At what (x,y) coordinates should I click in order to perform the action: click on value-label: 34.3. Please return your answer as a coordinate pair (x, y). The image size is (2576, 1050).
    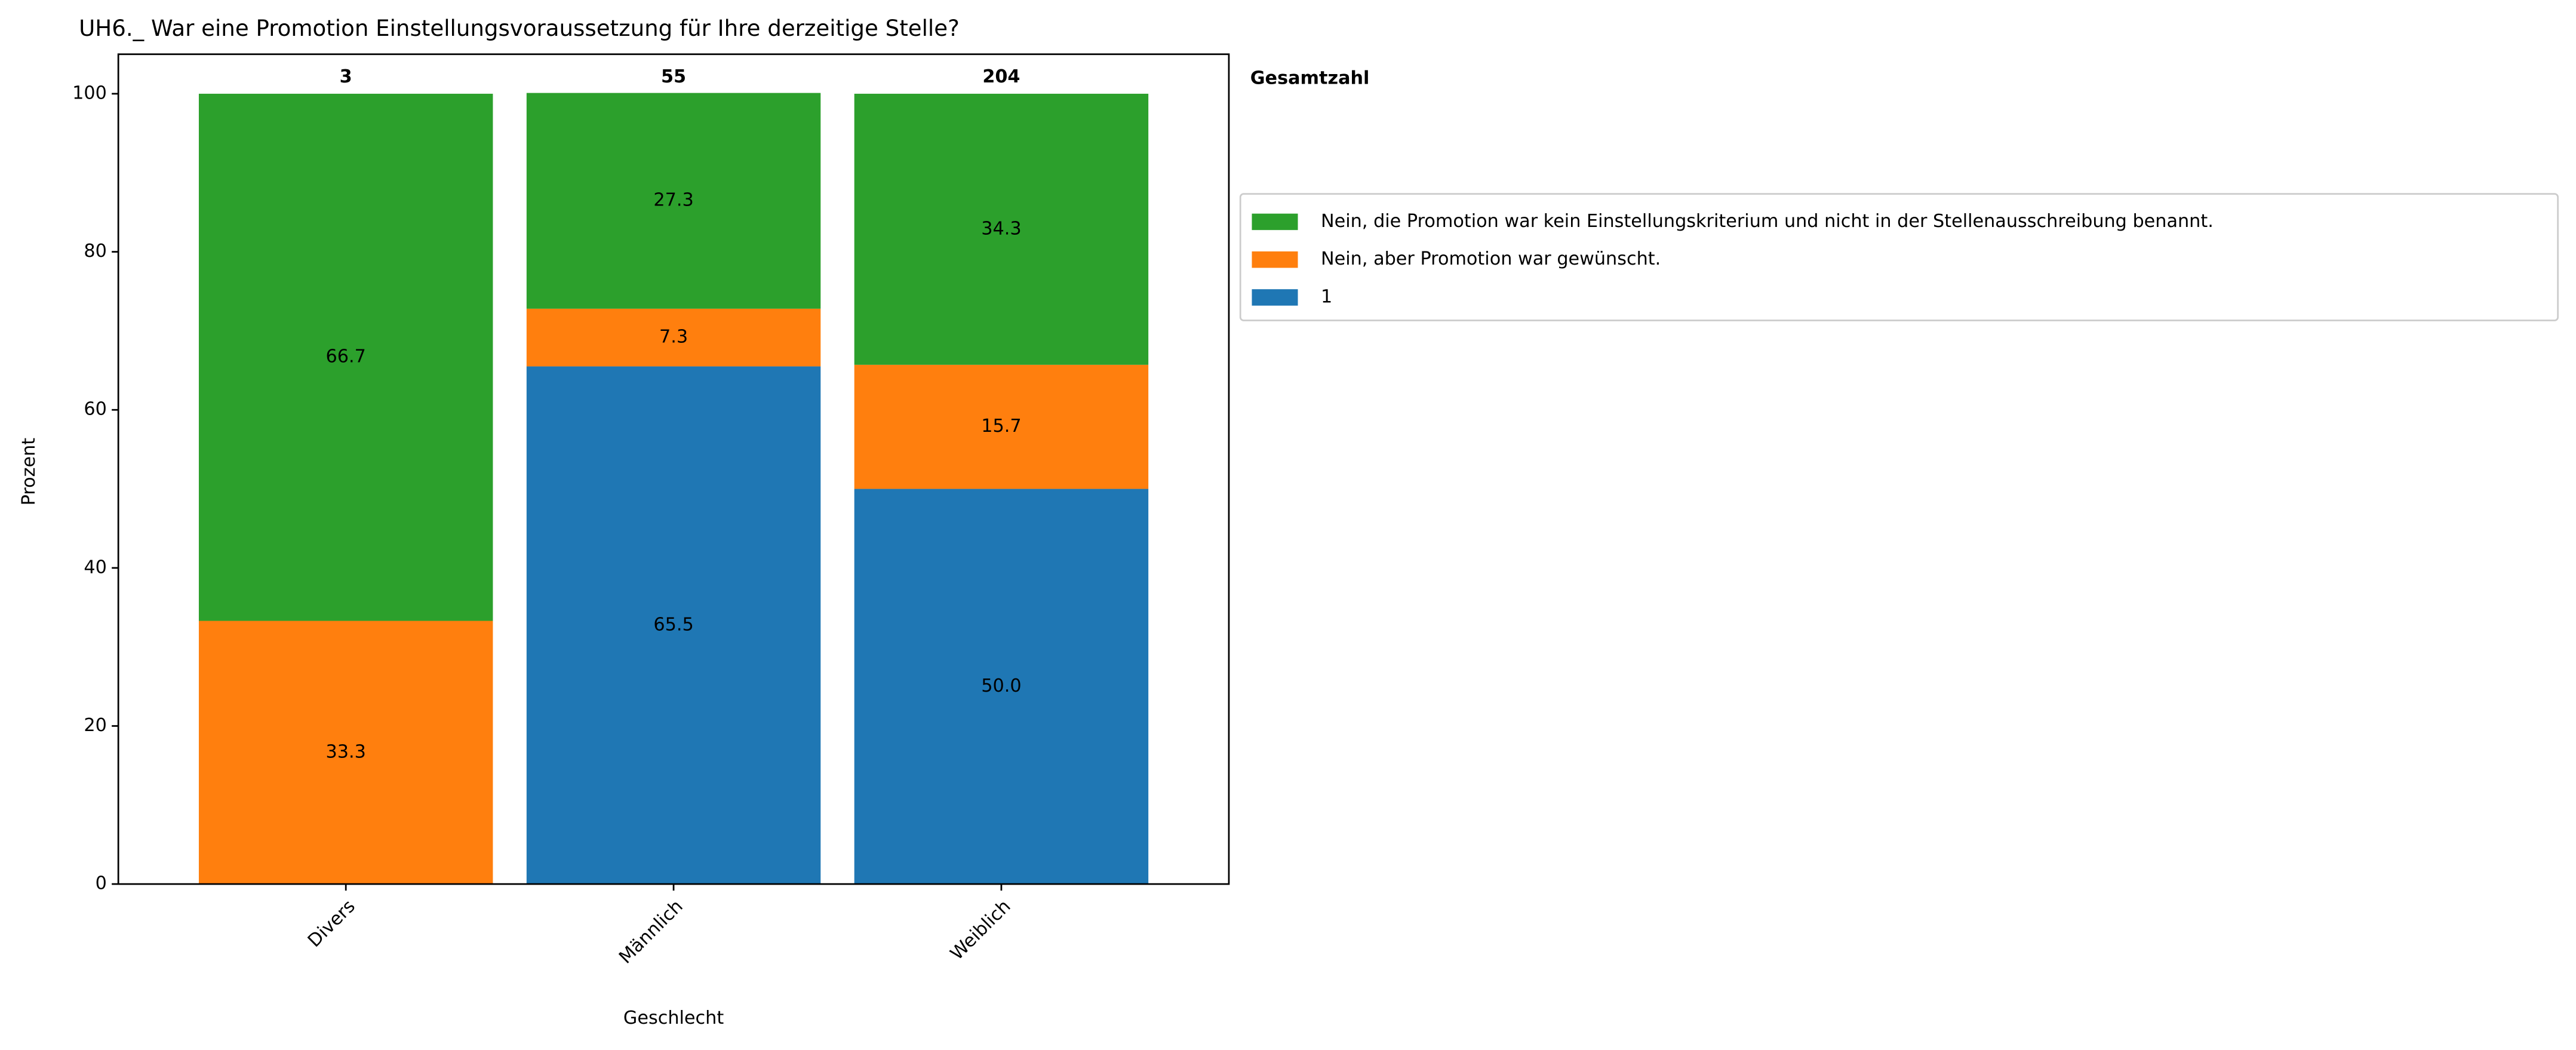
    Looking at the image, I should click on (1001, 229).